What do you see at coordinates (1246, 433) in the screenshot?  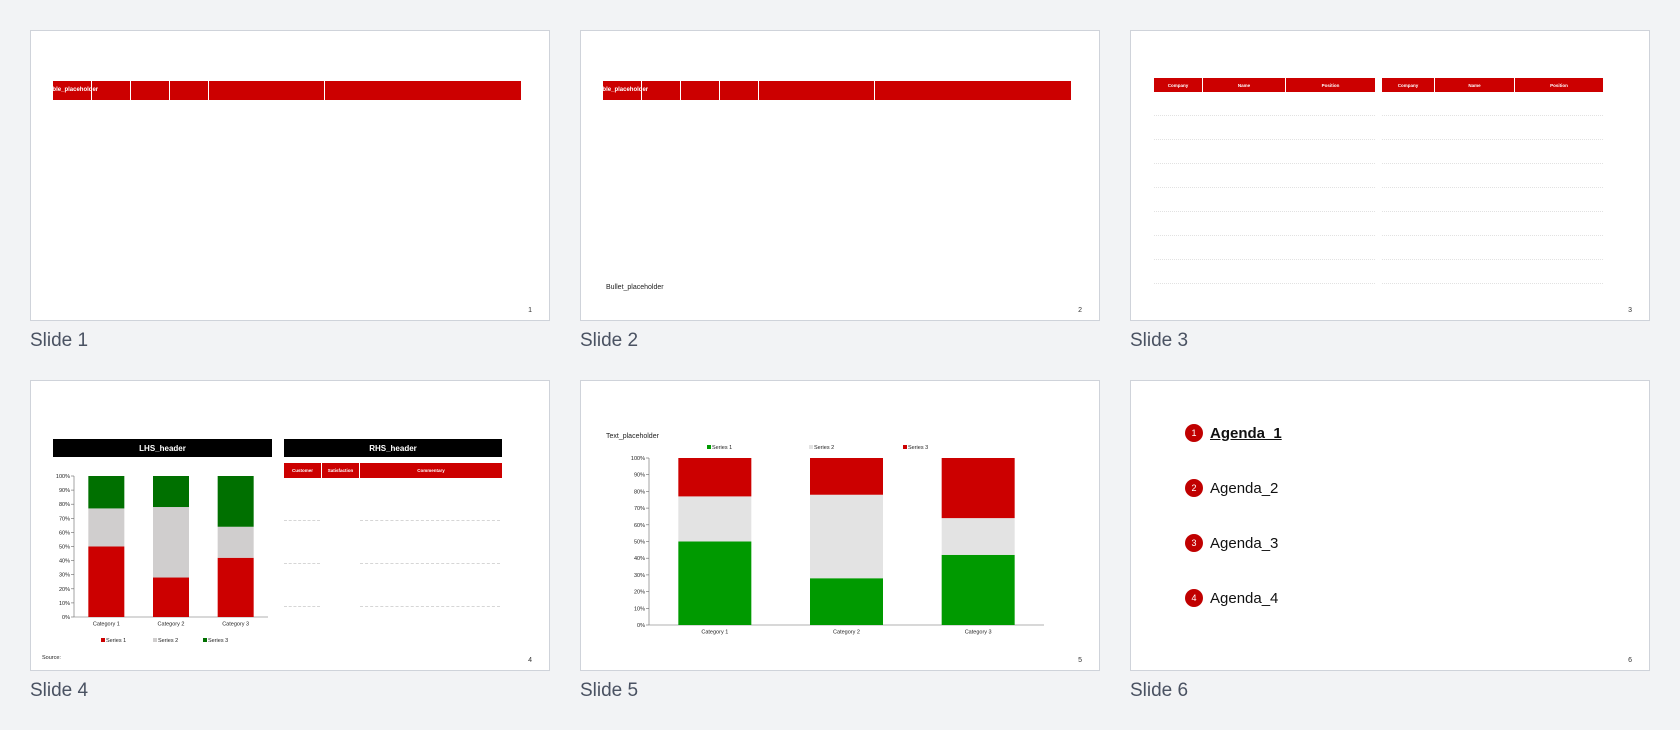 I see `agenda-label: Agenda_1` at bounding box center [1246, 433].